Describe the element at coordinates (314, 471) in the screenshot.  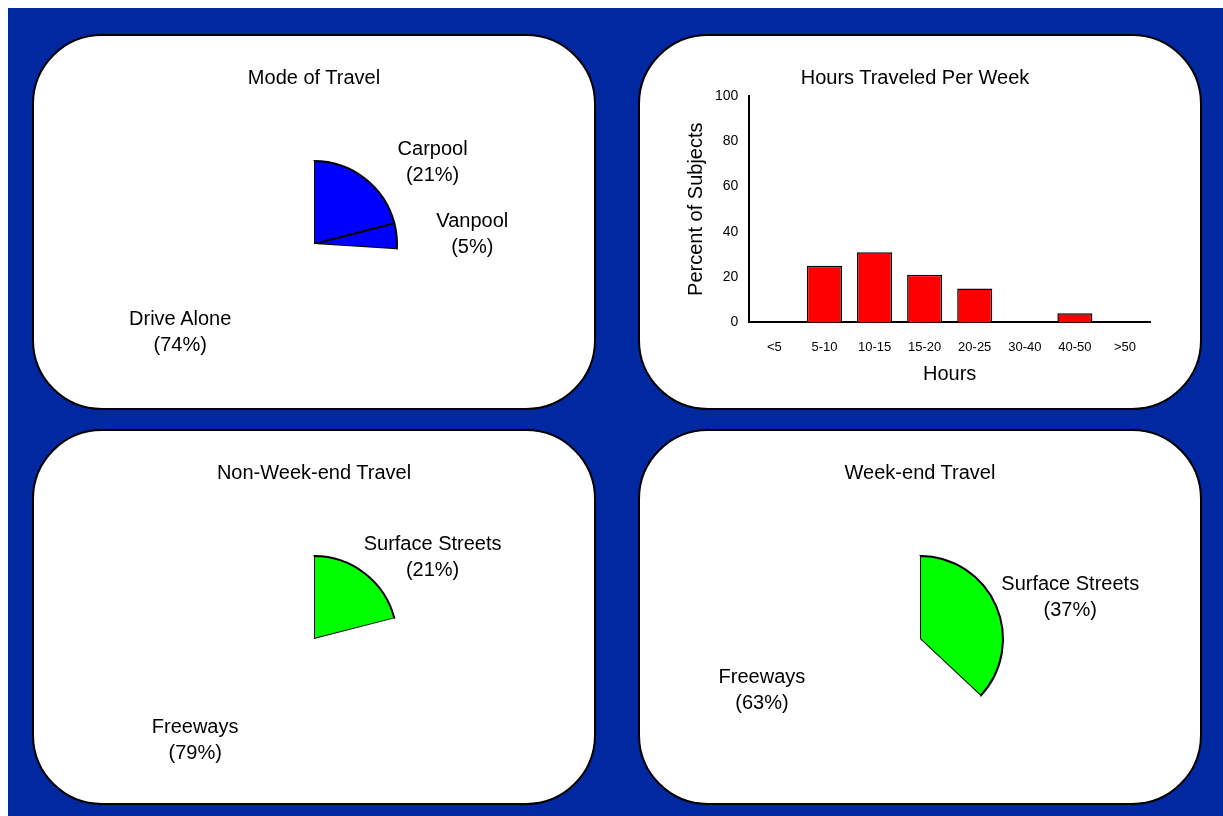
I see `chart-title: Non-Week-end Travel` at that location.